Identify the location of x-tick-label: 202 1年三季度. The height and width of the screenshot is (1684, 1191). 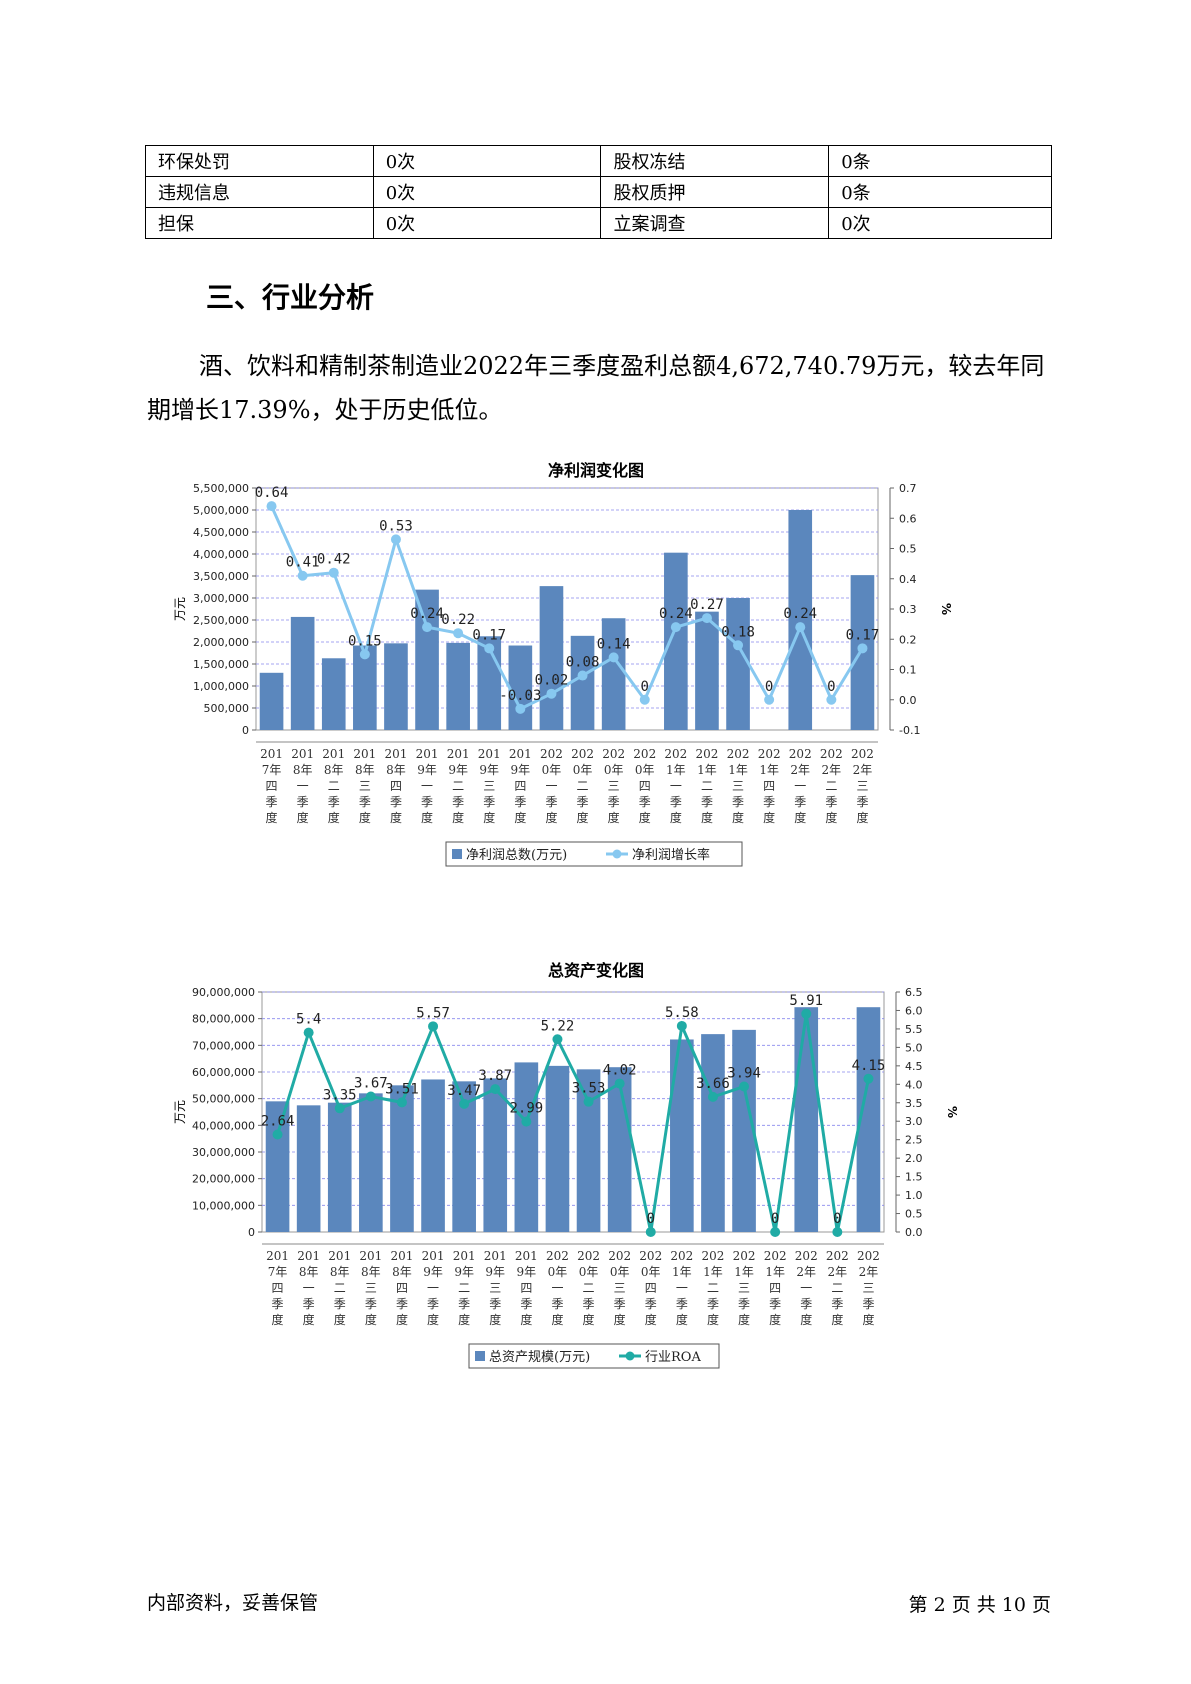
(738, 786).